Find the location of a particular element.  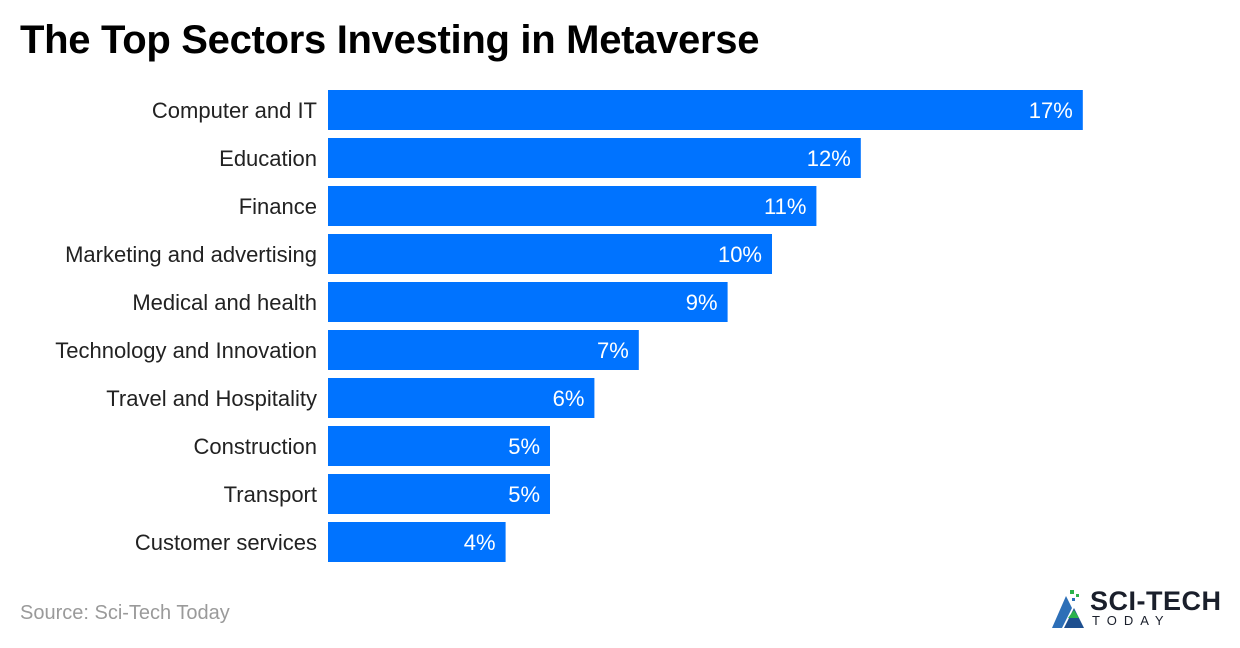

category-label: Medical and health is located at coordinates (224, 302).